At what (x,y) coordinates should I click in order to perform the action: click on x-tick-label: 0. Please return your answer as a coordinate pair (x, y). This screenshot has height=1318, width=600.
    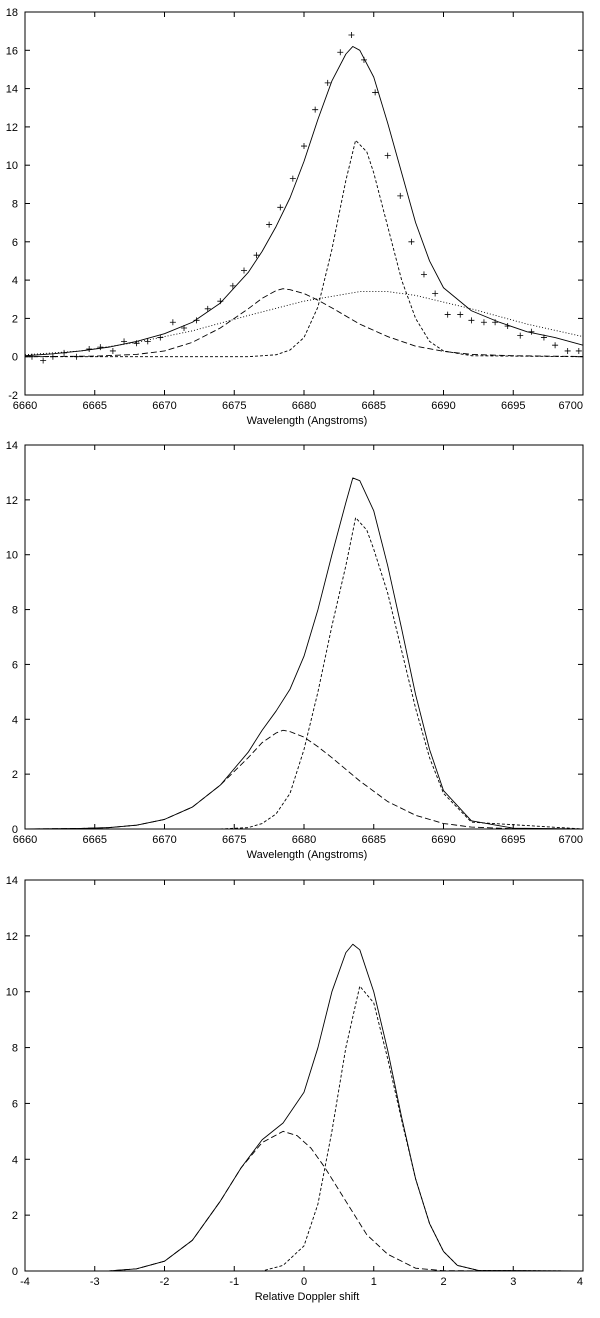
    Looking at the image, I should click on (304, 1282).